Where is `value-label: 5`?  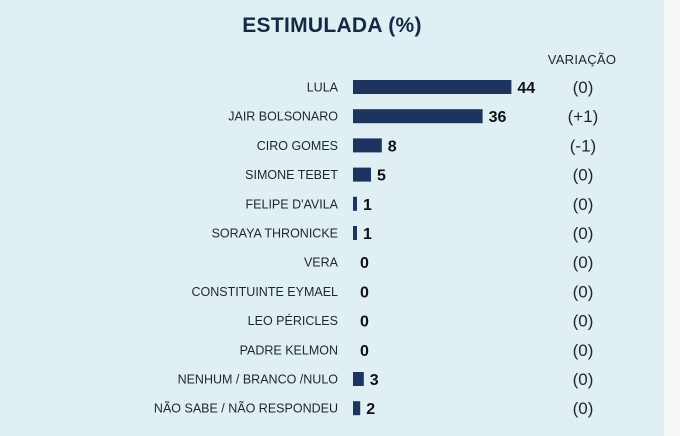
value-label: 5 is located at coordinates (381, 176).